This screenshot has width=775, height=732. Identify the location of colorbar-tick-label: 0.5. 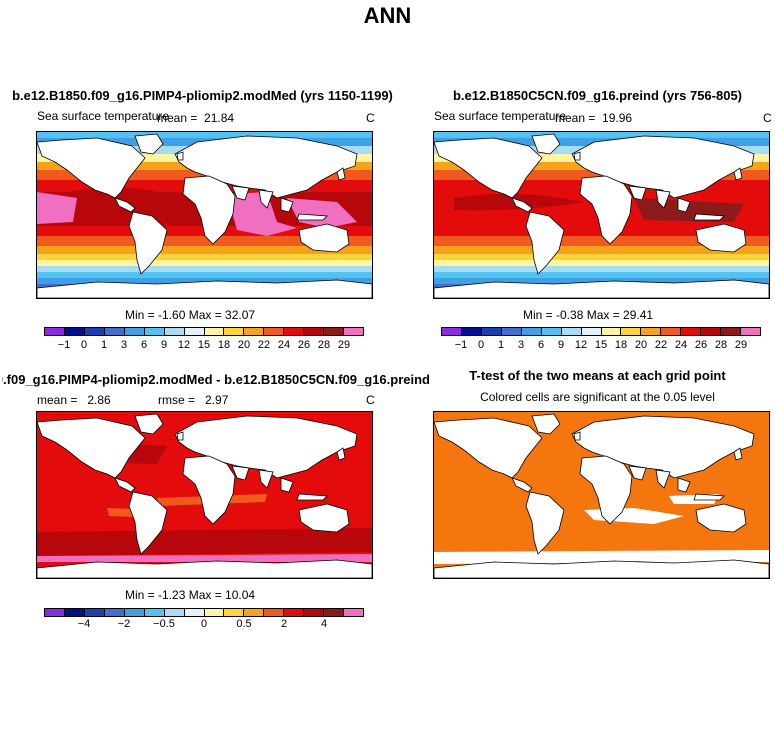
(244, 624).